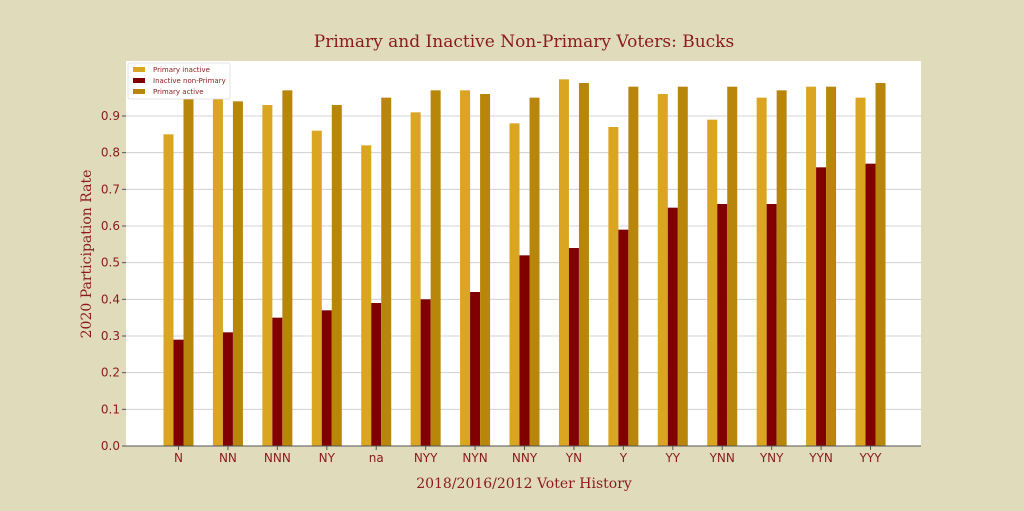 The height and width of the screenshot is (511, 1024). I want to click on bar-inactive-non-primary-NYY, so click(425, 372).